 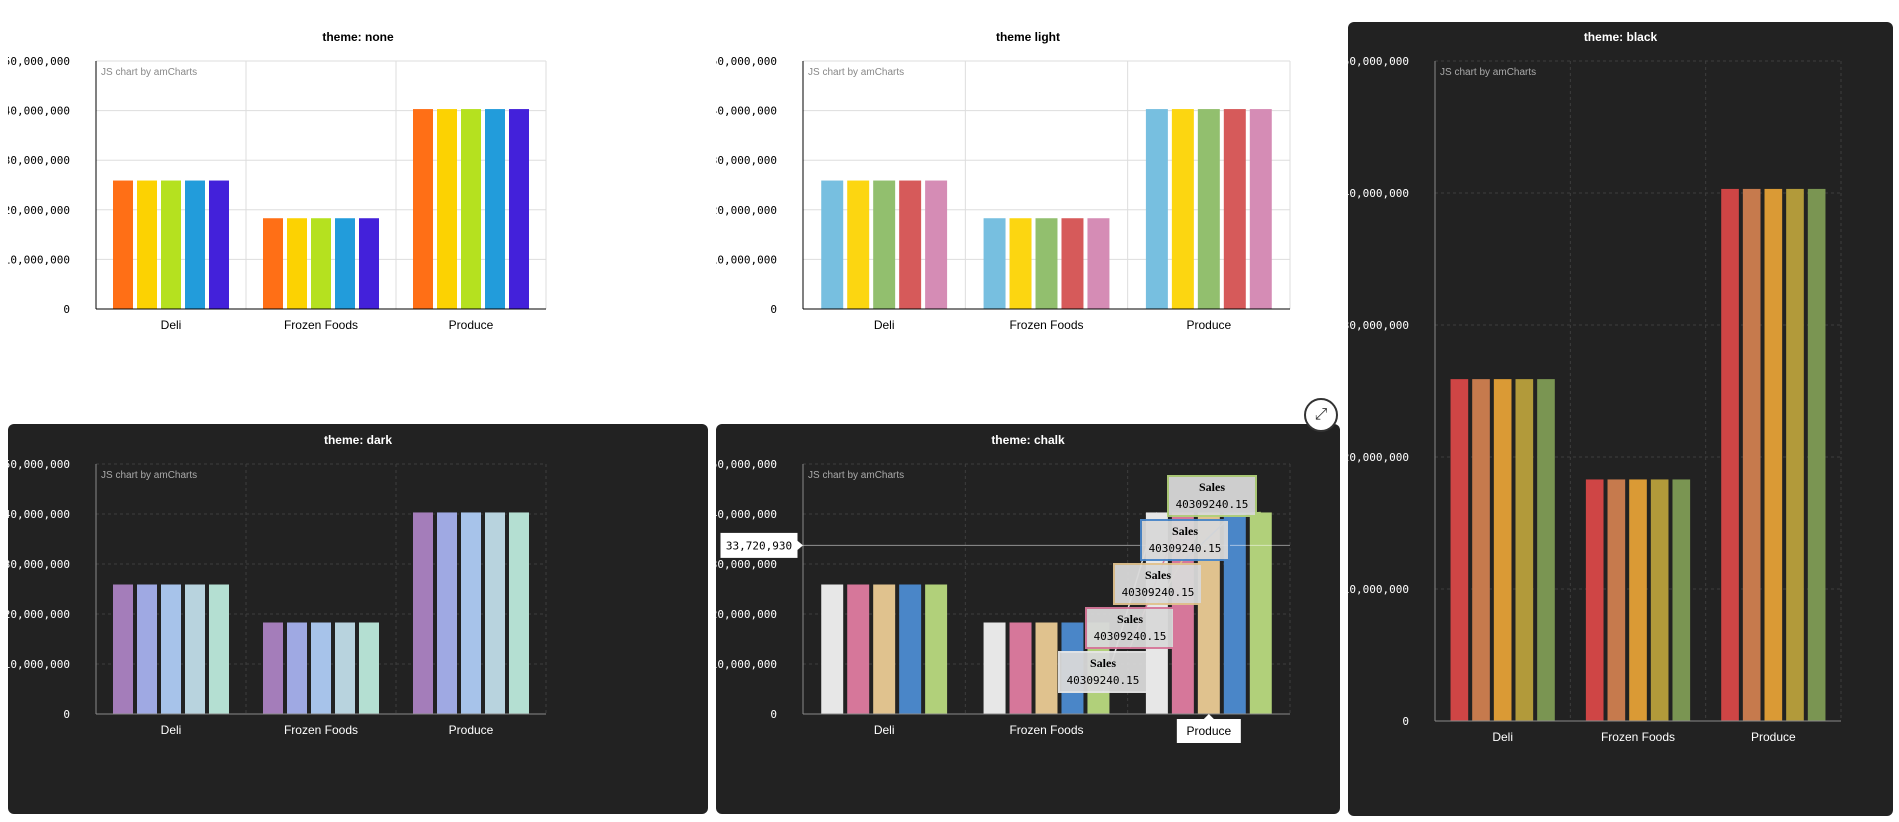 I want to click on cursor-category-label: Produce, so click(x=1208, y=731).